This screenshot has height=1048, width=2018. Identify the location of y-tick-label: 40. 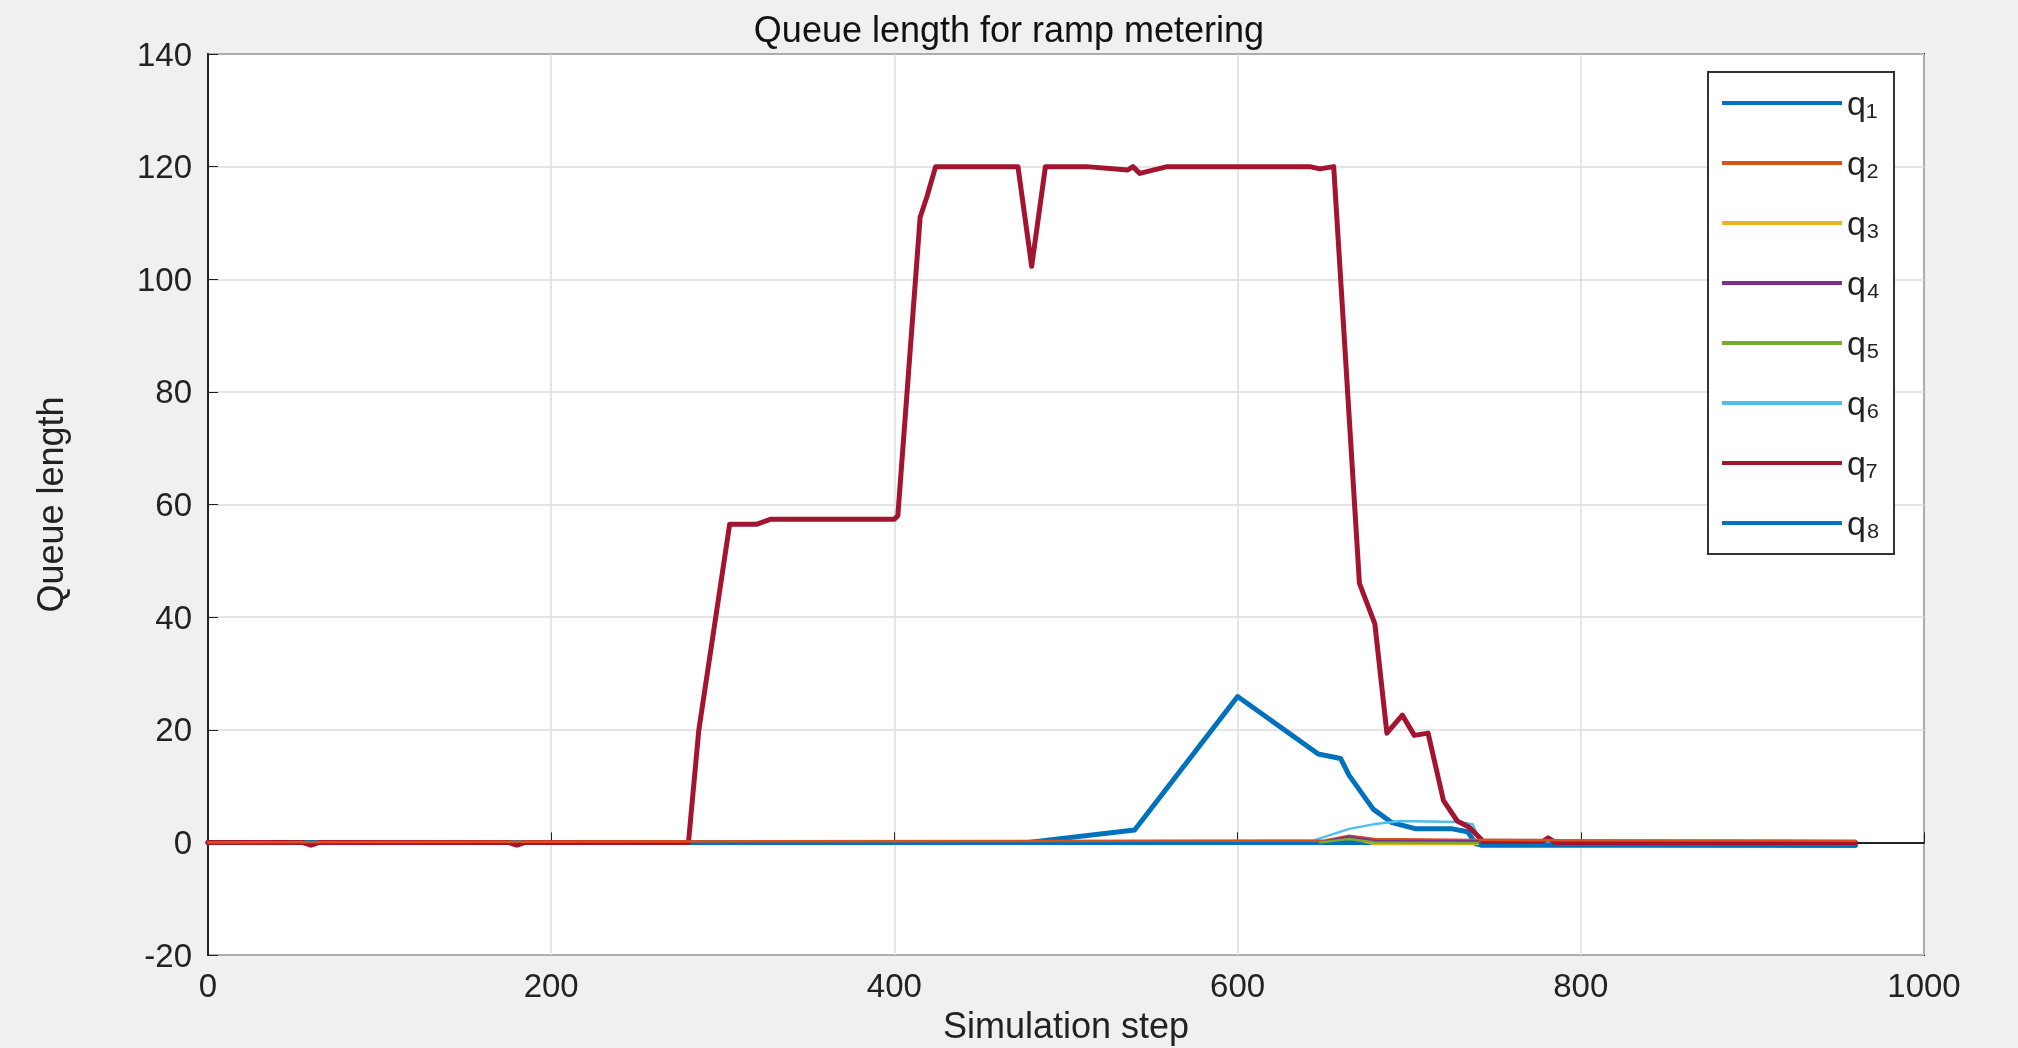
(173, 617).